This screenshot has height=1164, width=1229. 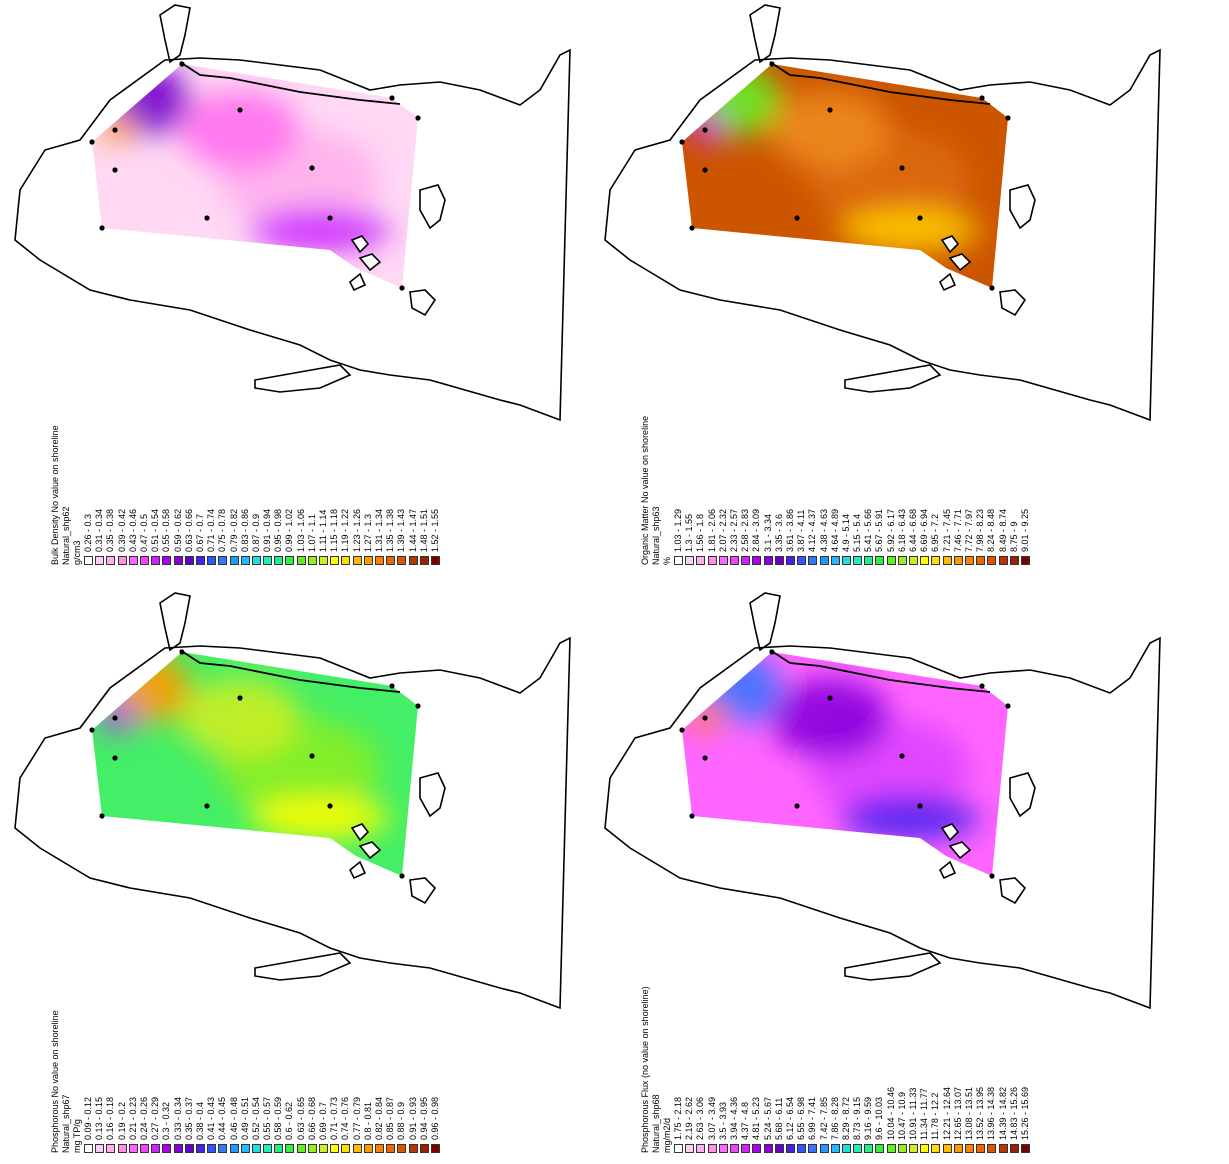 I want to click on legend-entry: 13.52 - 13.95, so click(x=980, y=1069).